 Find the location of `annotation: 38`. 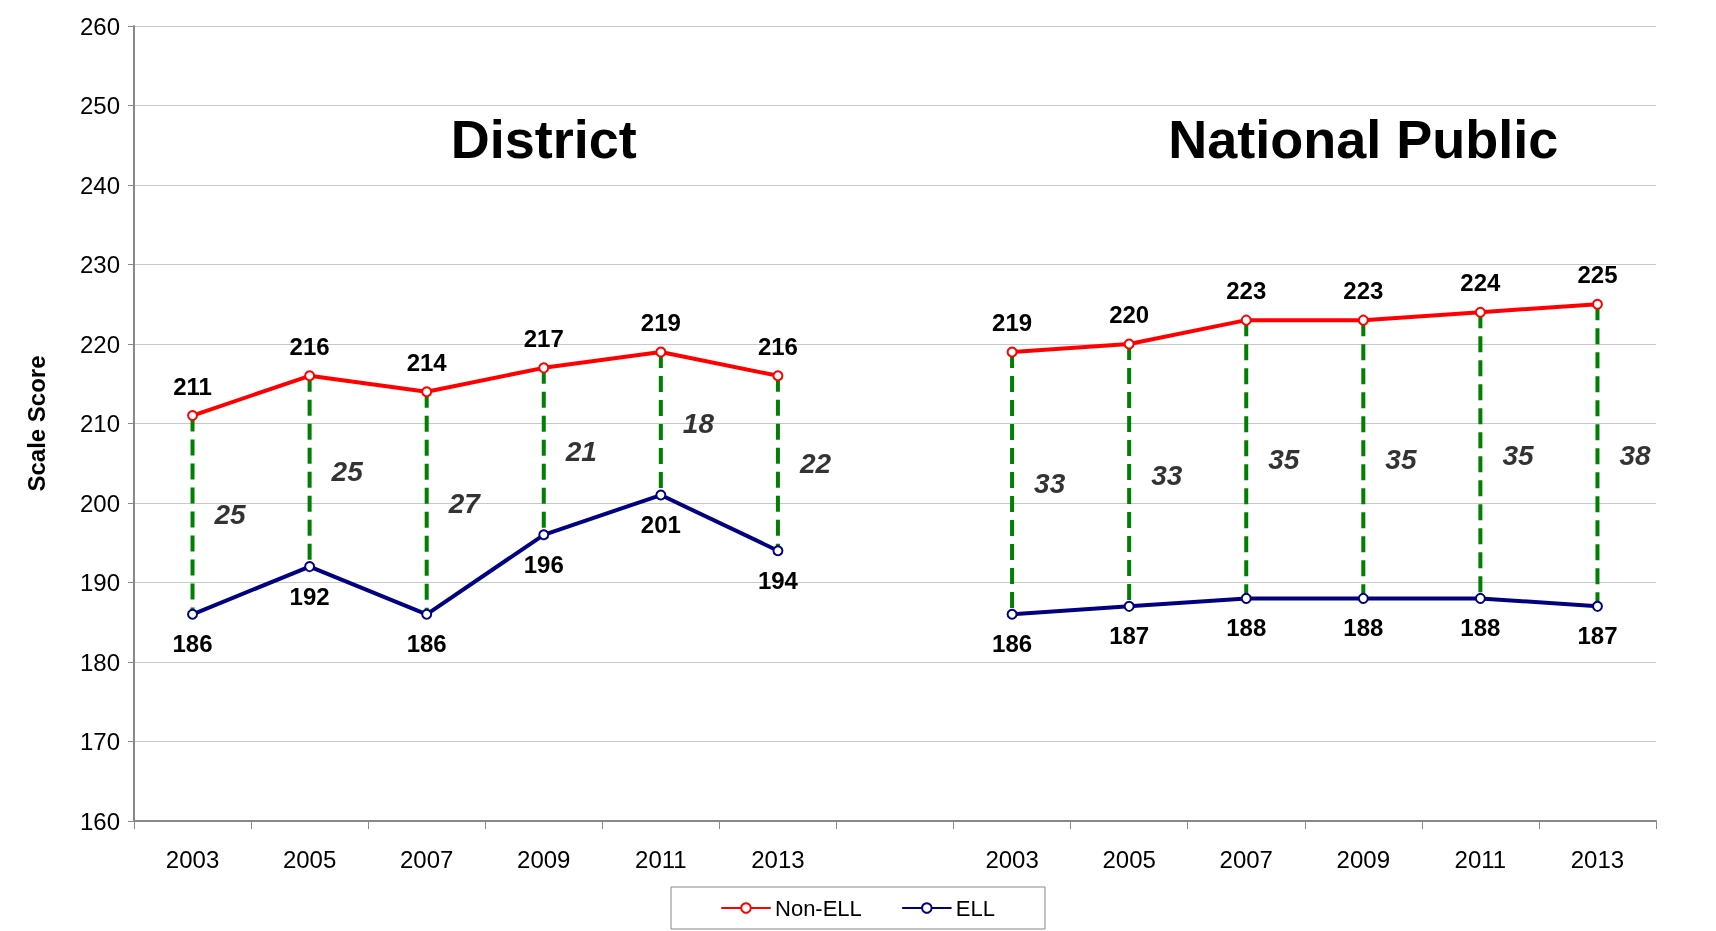

annotation: 38 is located at coordinates (1635, 455).